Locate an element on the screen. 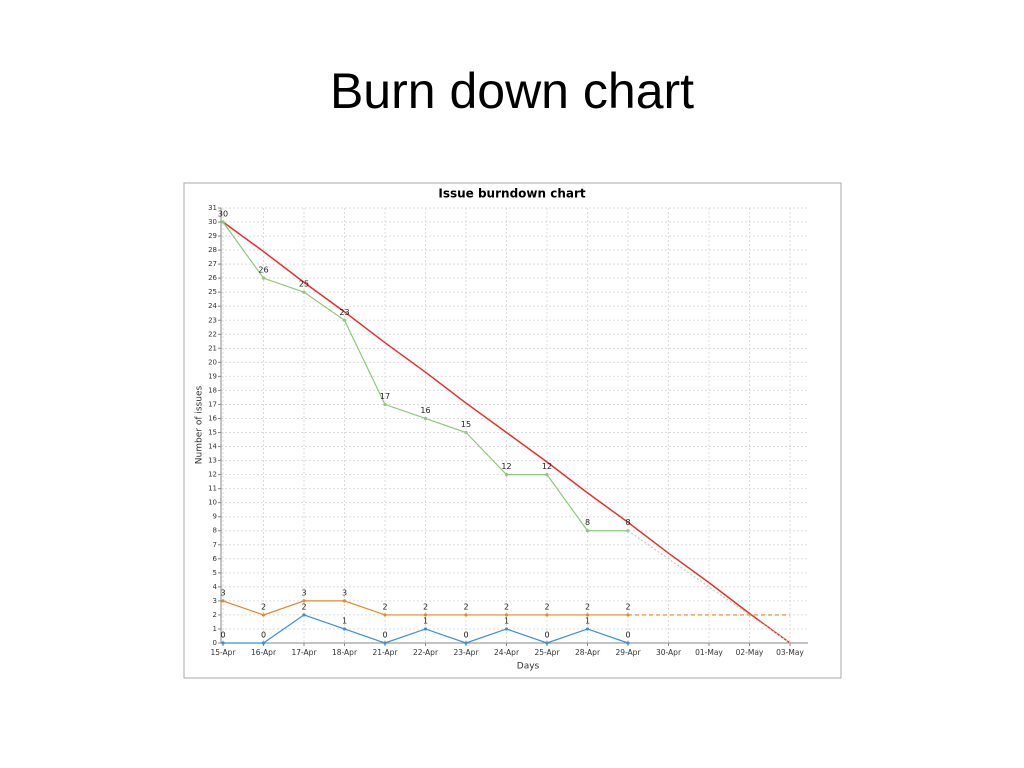 Image resolution: width=1024 pixels, height=768 pixels. x-tick-label: 16-Apr is located at coordinates (264, 652).